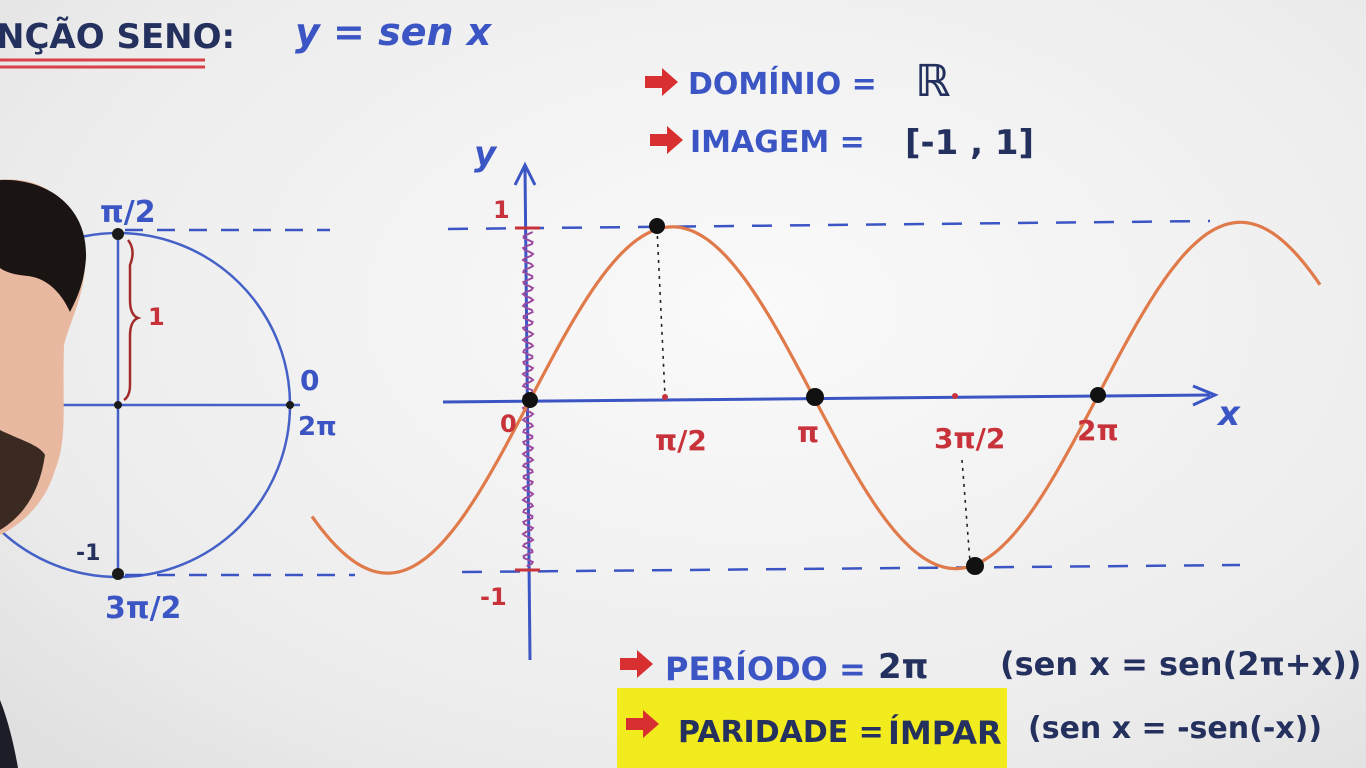  I want to click on parity-highlight, so click(812, 728).